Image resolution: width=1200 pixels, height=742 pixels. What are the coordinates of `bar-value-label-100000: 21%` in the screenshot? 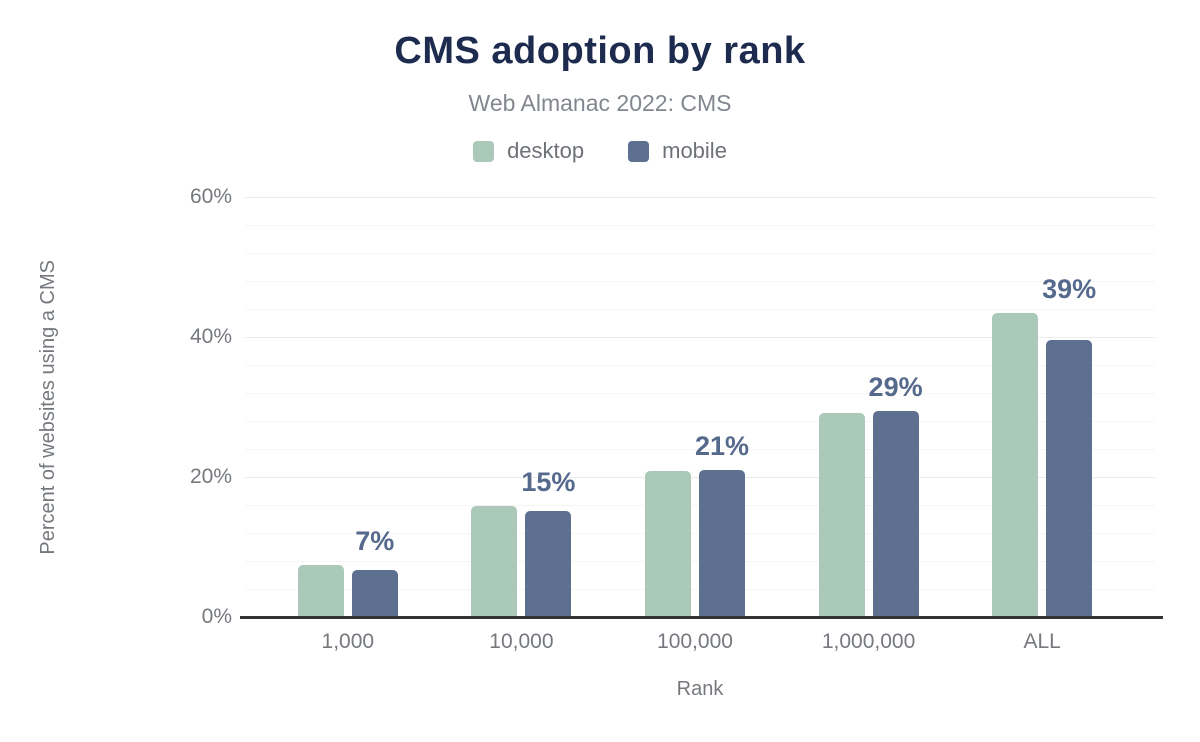 It's located at (722, 446).